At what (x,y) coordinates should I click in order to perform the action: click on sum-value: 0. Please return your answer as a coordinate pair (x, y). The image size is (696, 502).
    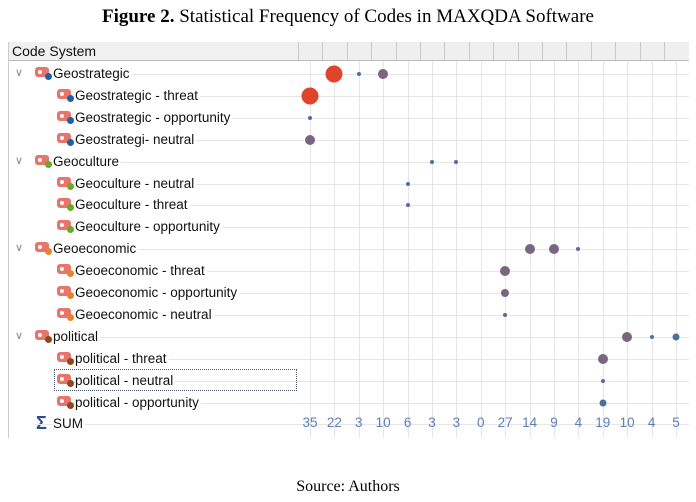
    Looking at the image, I should click on (481, 423).